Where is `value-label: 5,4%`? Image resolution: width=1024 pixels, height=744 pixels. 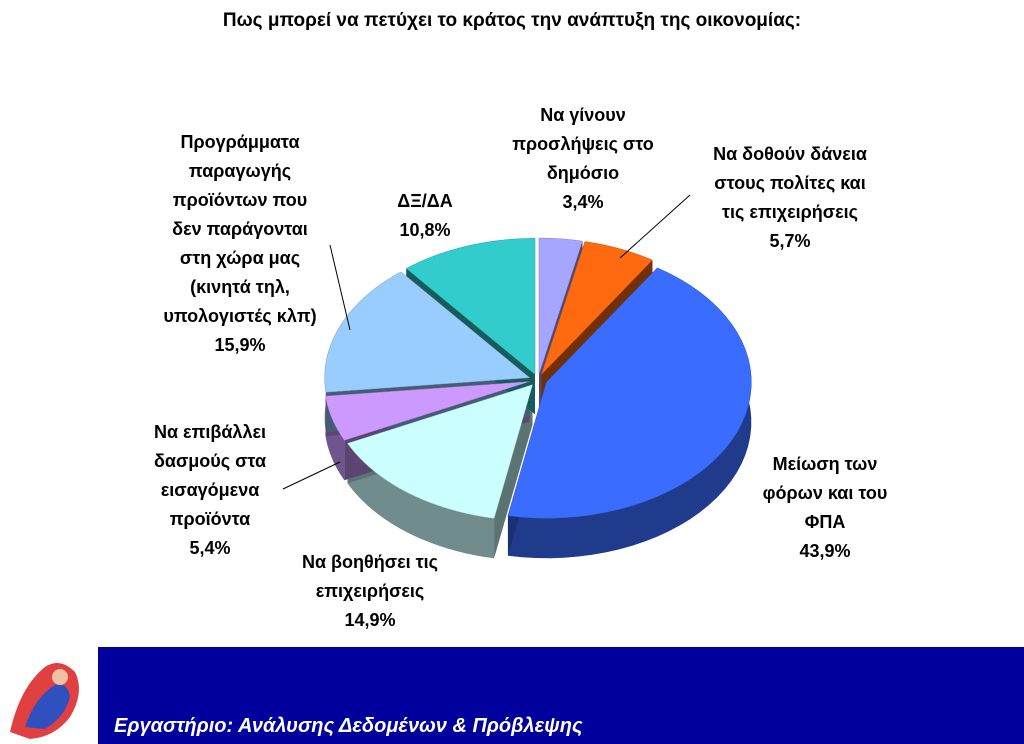
value-label: 5,4% is located at coordinates (210, 548).